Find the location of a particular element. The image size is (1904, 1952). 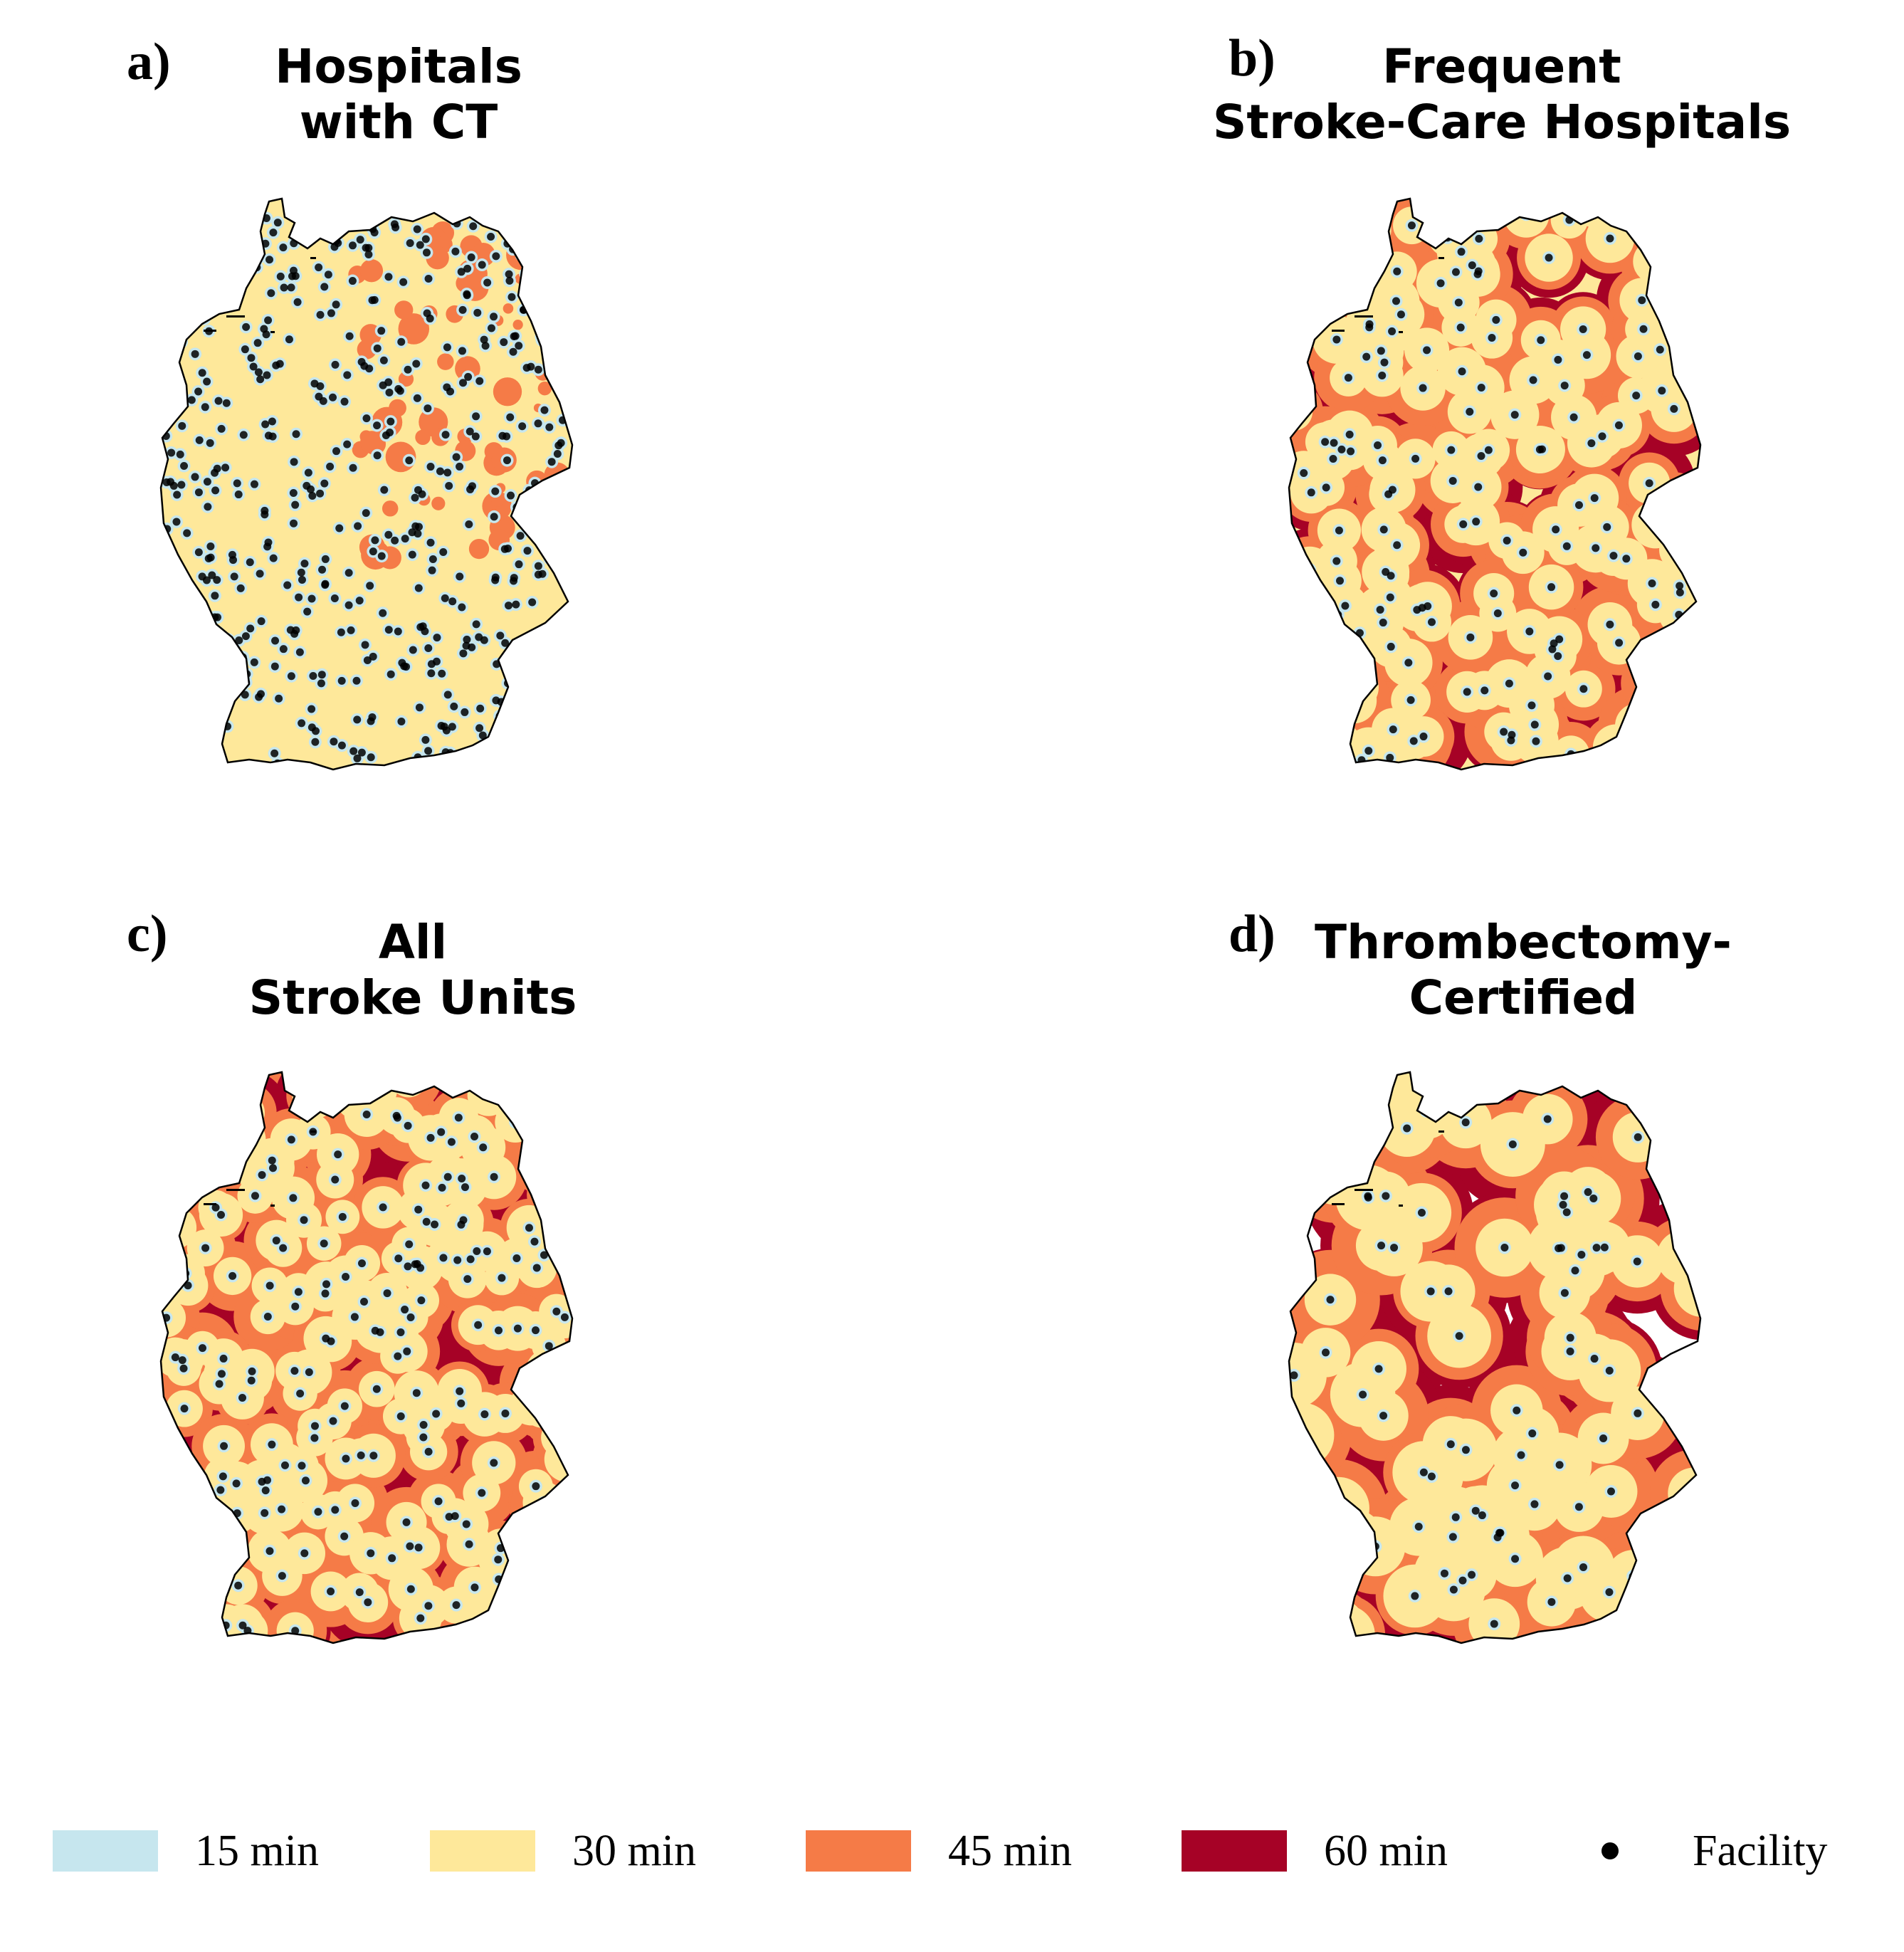

legend-swatch is located at coordinates (482, 1851).